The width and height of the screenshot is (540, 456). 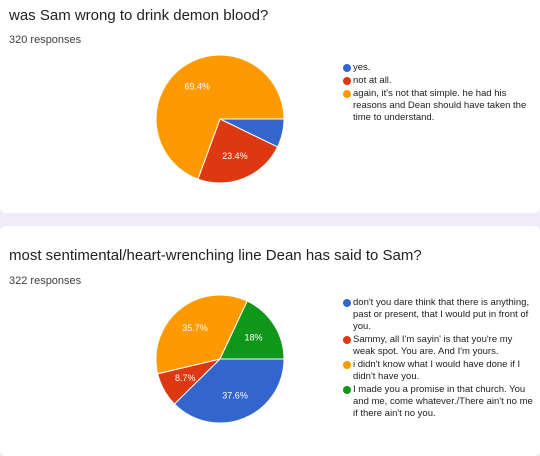 What do you see at coordinates (235, 396) in the screenshot?
I see `slice-data-label: 37.6%` at bounding box center [235, 396].